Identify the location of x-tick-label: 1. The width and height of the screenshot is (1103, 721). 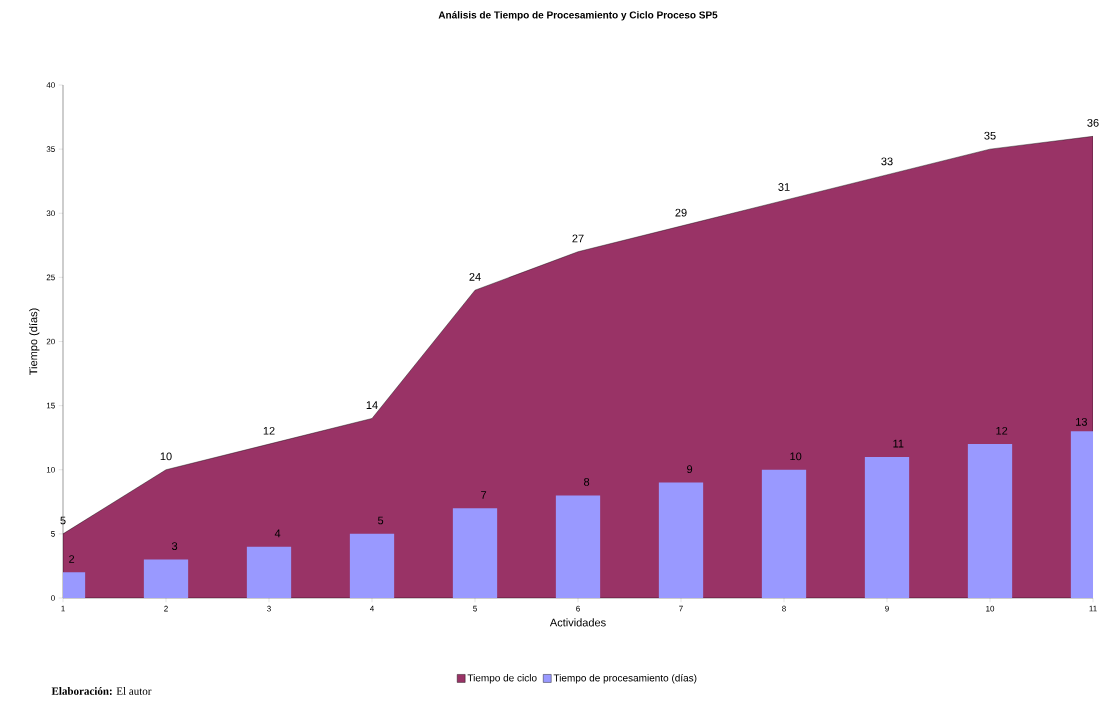
(63, 608).